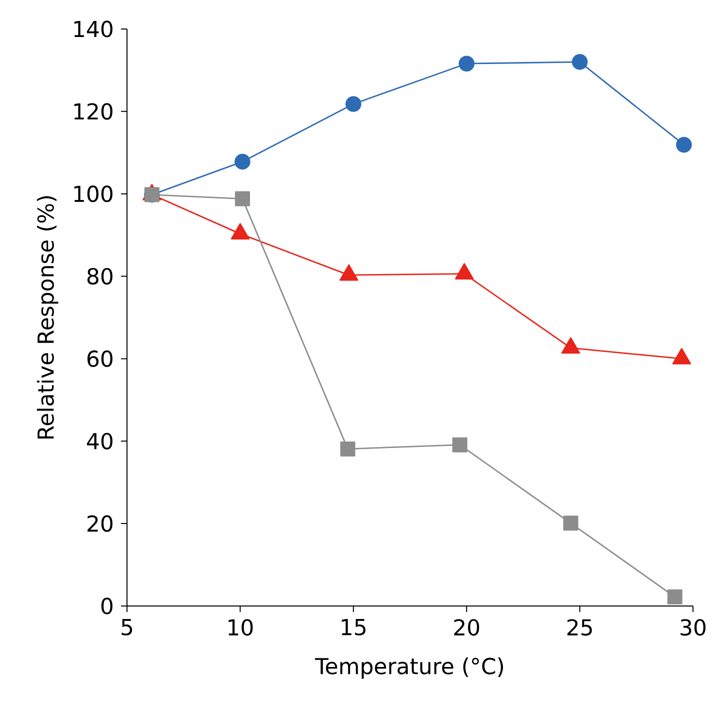 Image resolution: width=714 pixels, height=701 pixels. What do you see at coordinates (408, 668) in the screenshot?
I see `x-axis-title: Temperature (°C)` at bounding box center [408, 668].